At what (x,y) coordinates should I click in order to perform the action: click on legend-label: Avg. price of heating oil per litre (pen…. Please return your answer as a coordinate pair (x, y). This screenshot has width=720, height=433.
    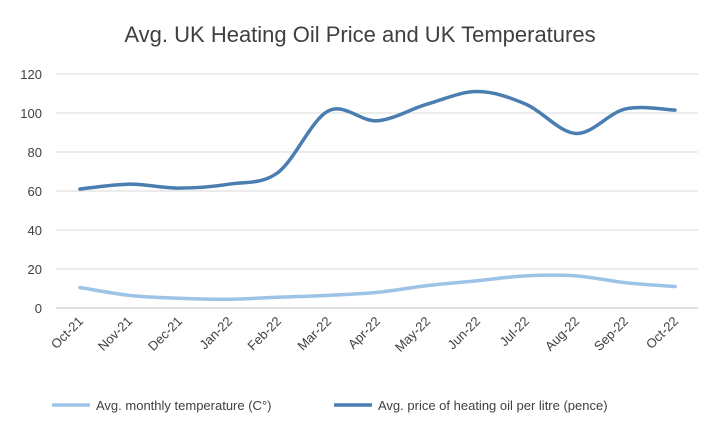
    Looking at the image, I should click on (493, 405).